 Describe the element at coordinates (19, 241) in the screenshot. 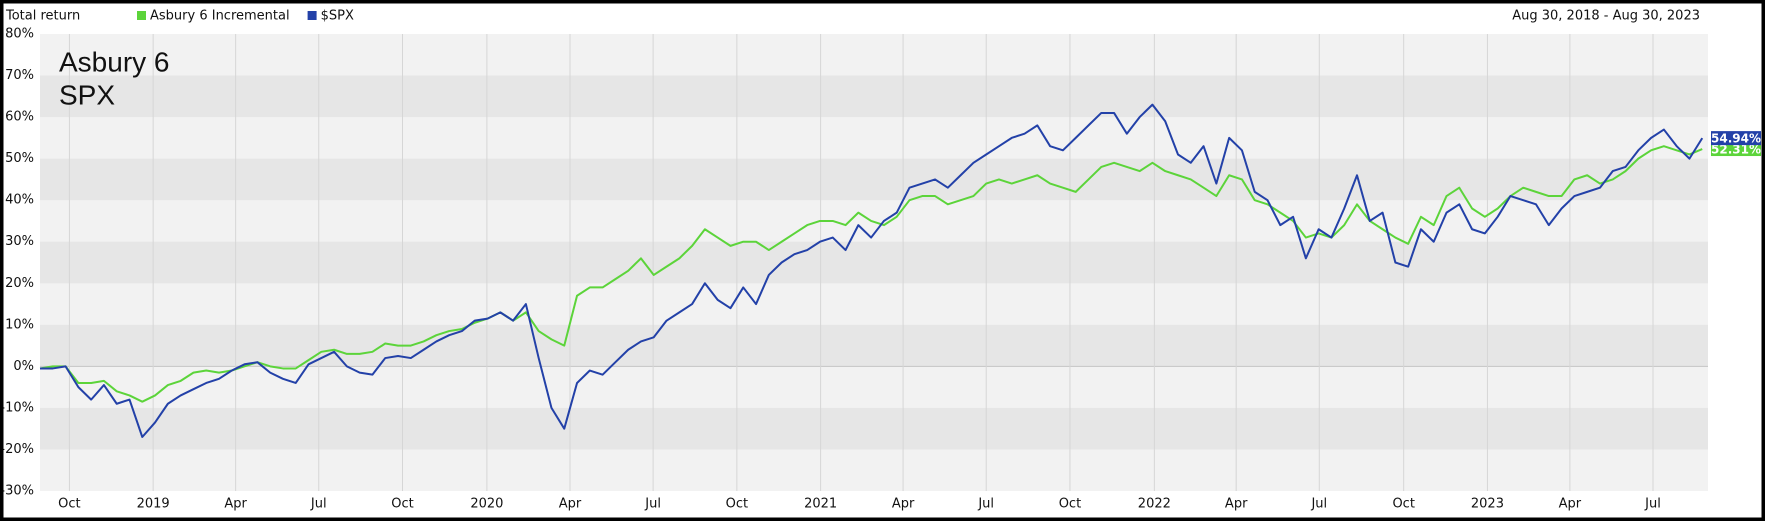

I see `y-tick-label: 30%` at that location.